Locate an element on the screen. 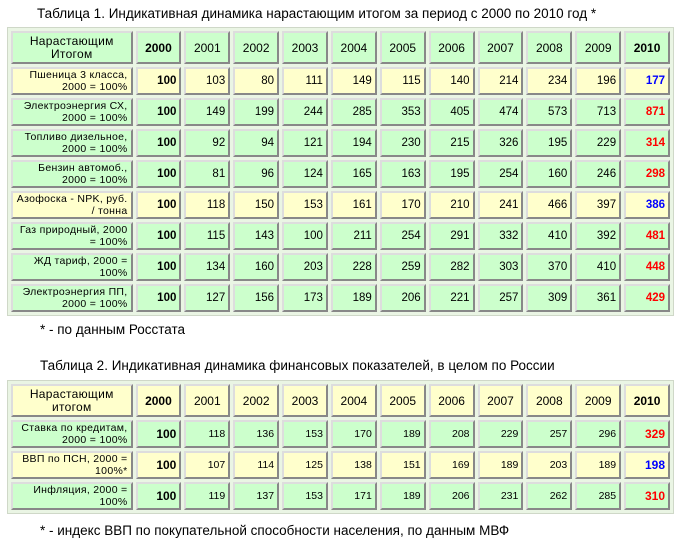 This screenshot has height=548, width=674. year-header: 2006 is located at coordinates (451, 47).